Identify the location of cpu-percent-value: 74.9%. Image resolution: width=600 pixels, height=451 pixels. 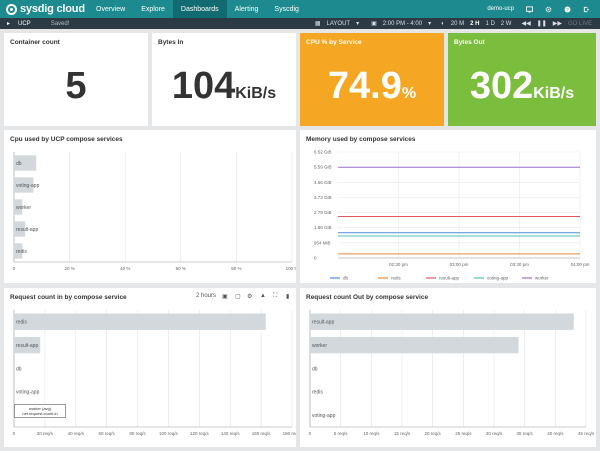
(372, 86).